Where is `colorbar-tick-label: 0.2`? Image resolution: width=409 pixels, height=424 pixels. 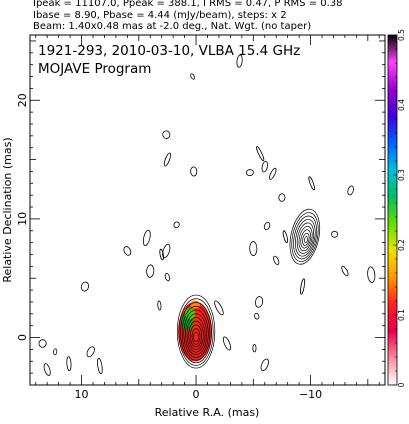
colorbar-tick-label: 0.2 is located at coordinates (401, 245).